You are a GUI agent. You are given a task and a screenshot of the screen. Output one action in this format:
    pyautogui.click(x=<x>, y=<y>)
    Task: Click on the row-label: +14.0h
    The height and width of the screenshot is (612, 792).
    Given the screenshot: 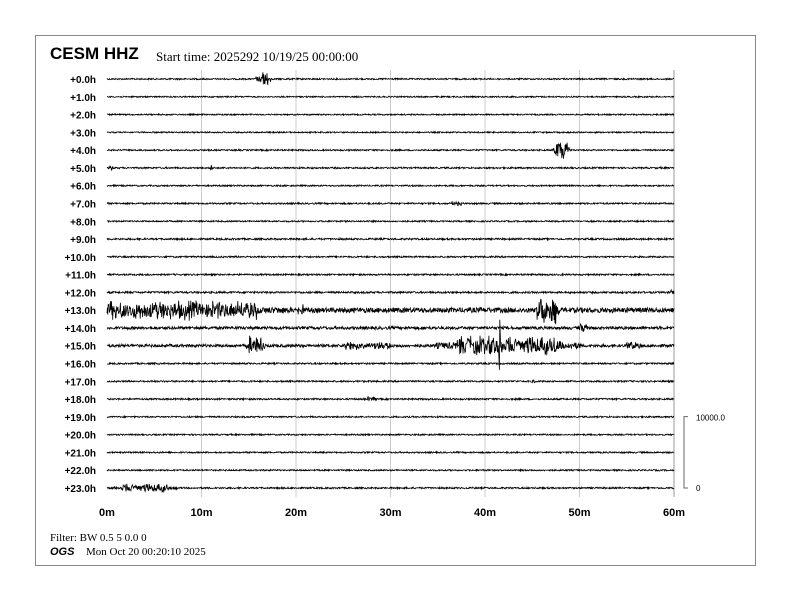 What is the action you would take?
    pyautogui.click(x=80, y=329)
    